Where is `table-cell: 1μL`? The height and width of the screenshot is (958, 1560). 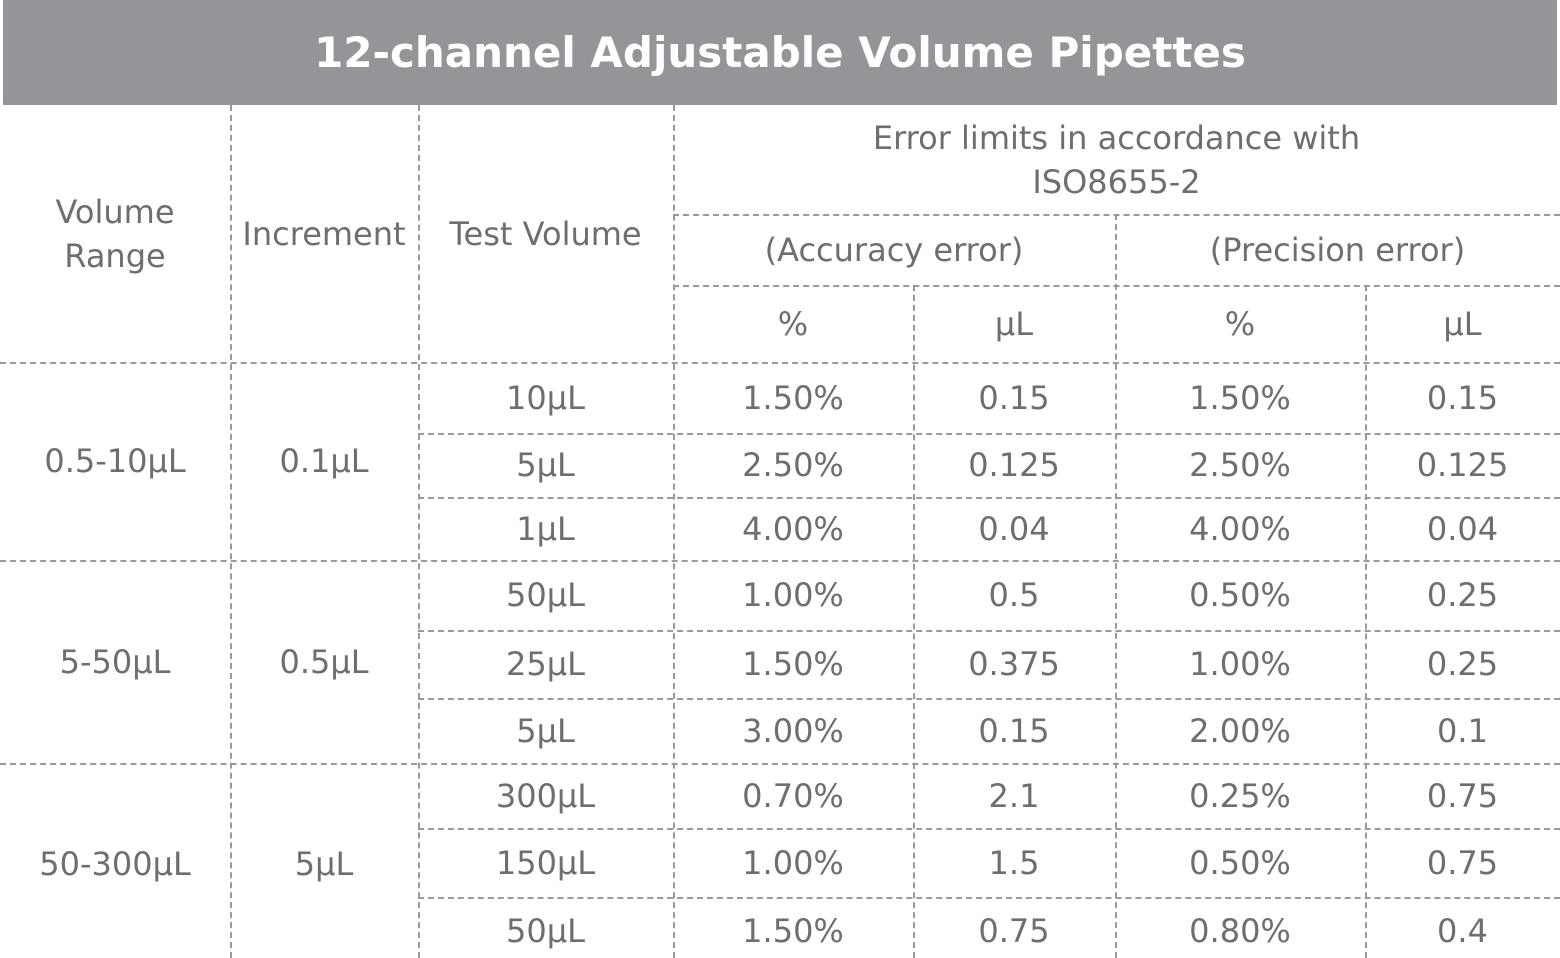 table-cell: 1μL is located at coordinates (545, 528).